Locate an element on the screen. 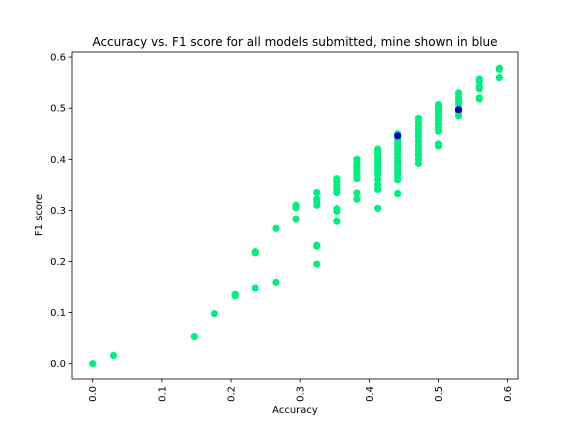  y-tick-label: 0.6 is located at coordinates (58, 58).